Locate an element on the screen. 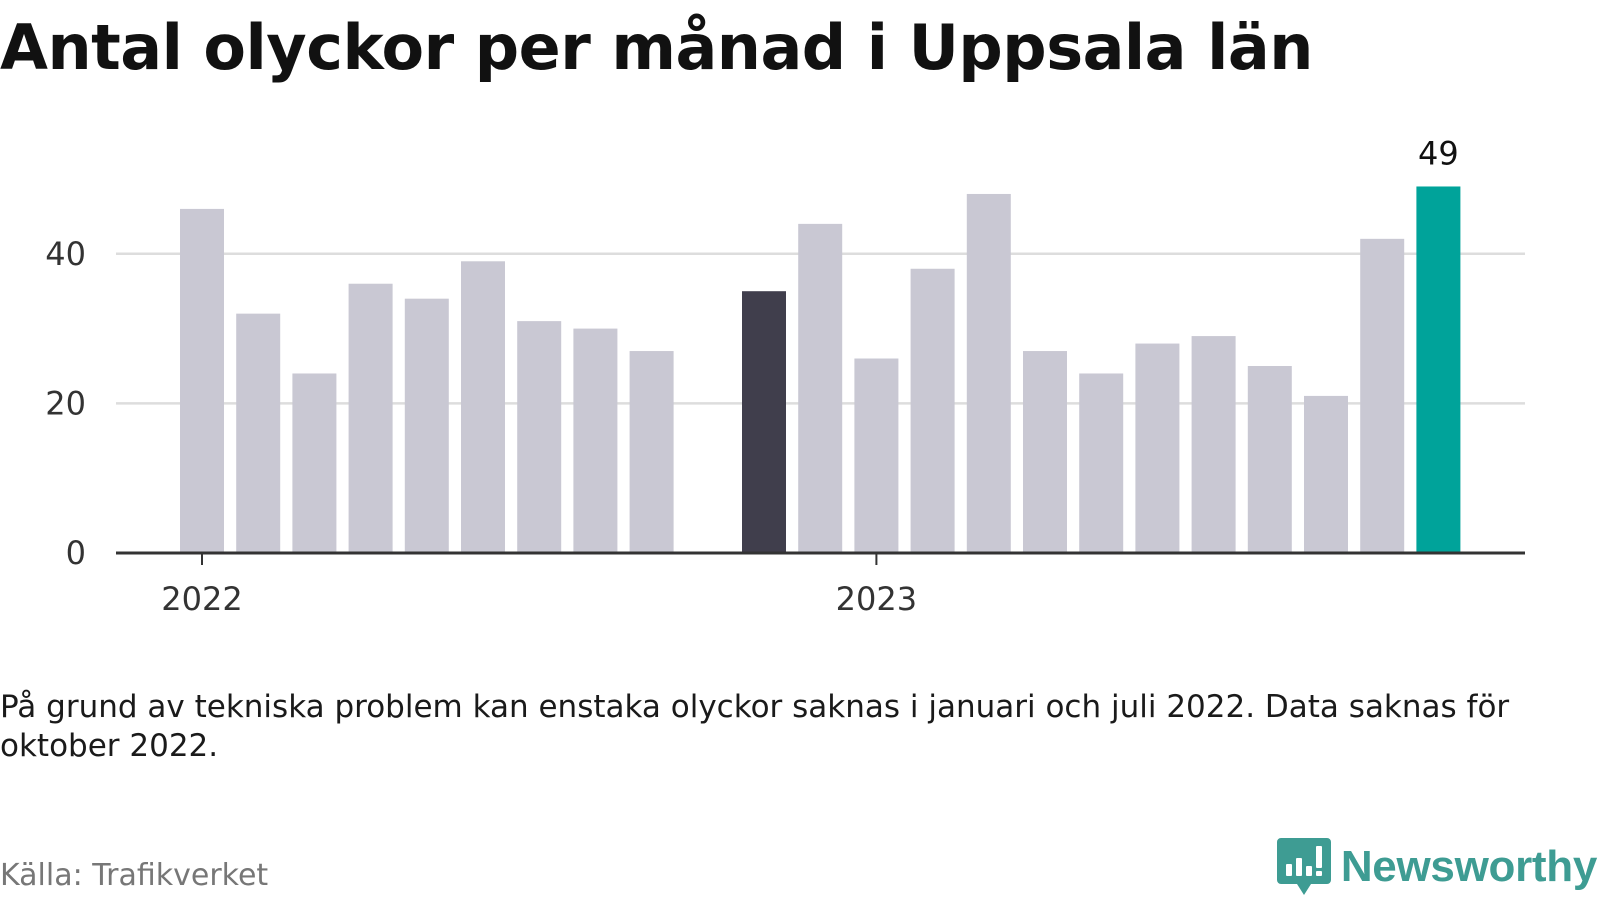 This screenshot has width=1600, height=900. x-tick-label-2023: 2023 is located at coordinates (876, 599).